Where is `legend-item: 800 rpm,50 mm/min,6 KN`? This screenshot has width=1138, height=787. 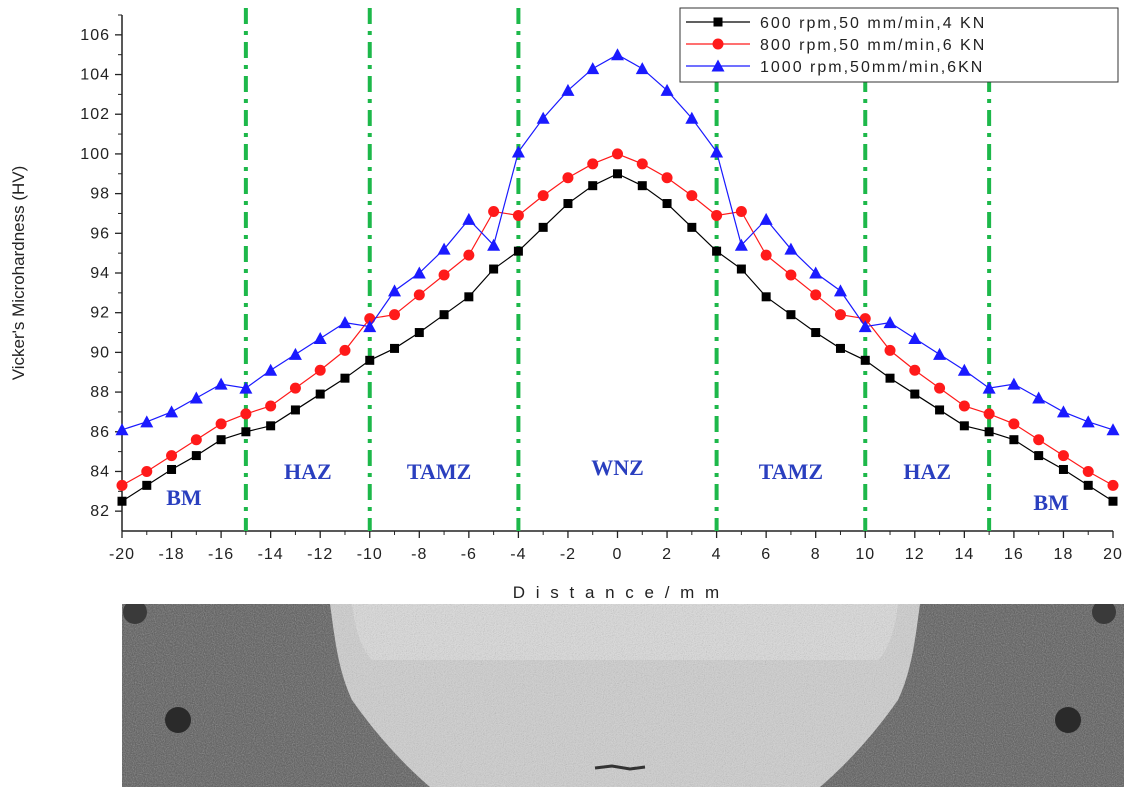 legend-item: 800 rpm,50 mm/min,6 KN is located at coordinates (835, 45).